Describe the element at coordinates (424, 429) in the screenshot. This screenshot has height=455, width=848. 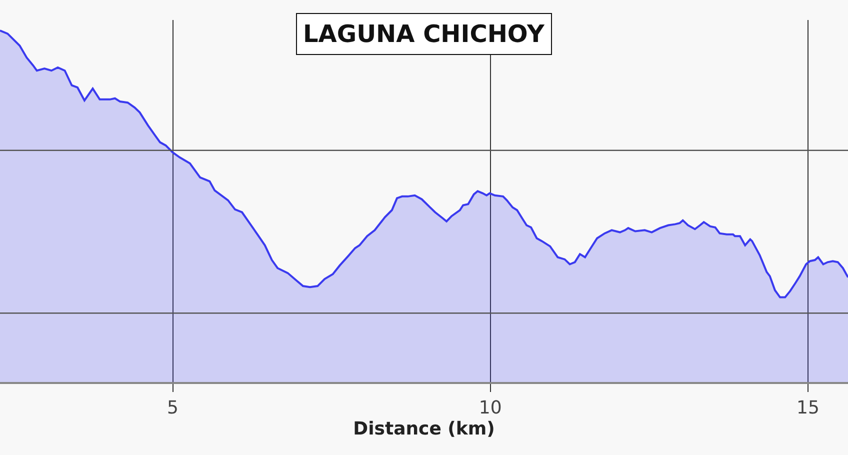
I see `x-axis-title: Distance (km)` at that location.